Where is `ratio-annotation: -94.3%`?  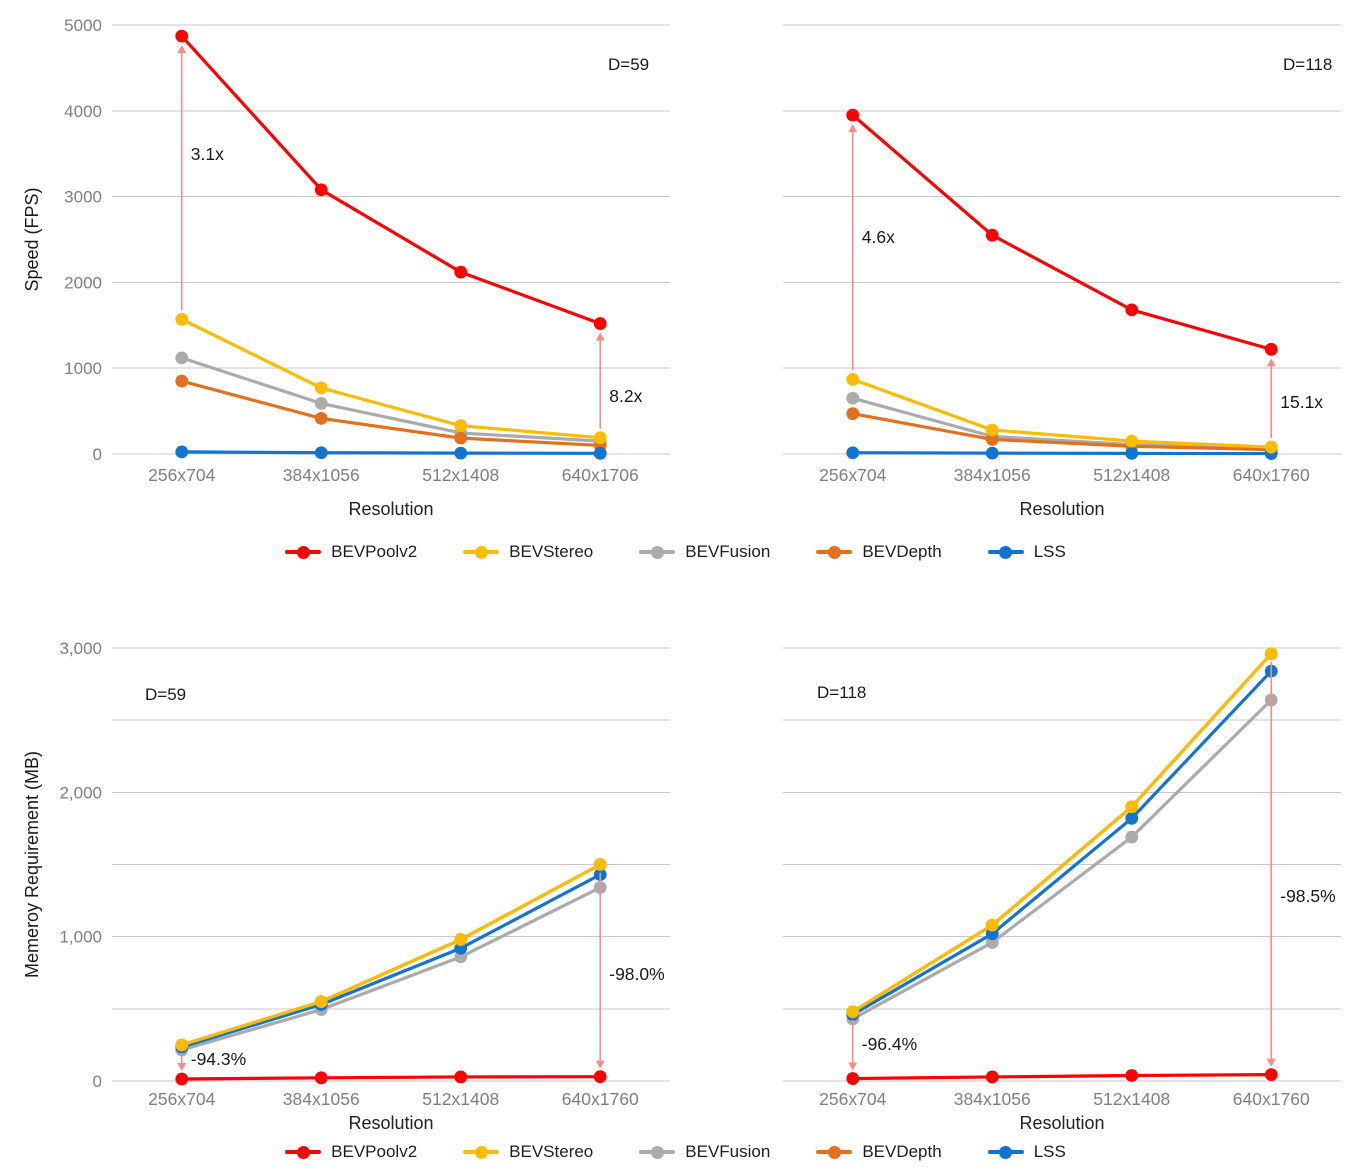 ratio-annotation: -94.3% is located at coordinates (218, 1059).